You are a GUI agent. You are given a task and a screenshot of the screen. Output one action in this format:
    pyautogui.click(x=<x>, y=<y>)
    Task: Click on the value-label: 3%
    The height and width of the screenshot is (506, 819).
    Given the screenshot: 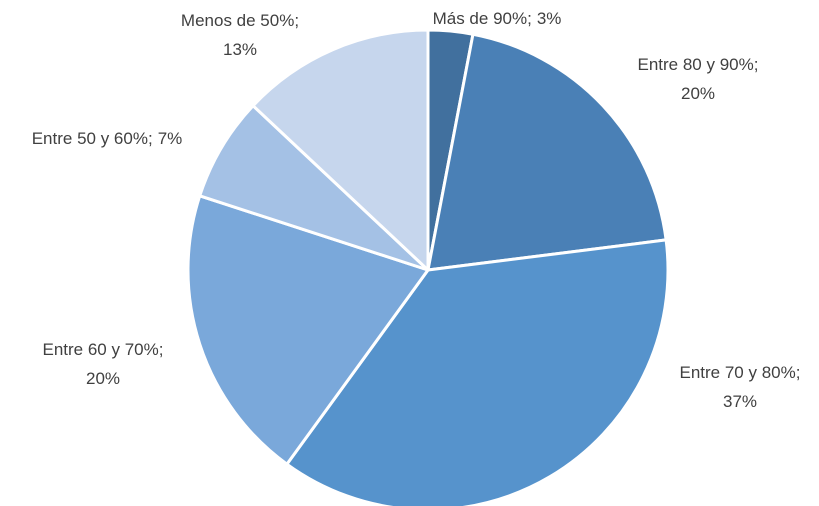 What is the action you would take?
    pyautogui.click(x=549, y=18)
    